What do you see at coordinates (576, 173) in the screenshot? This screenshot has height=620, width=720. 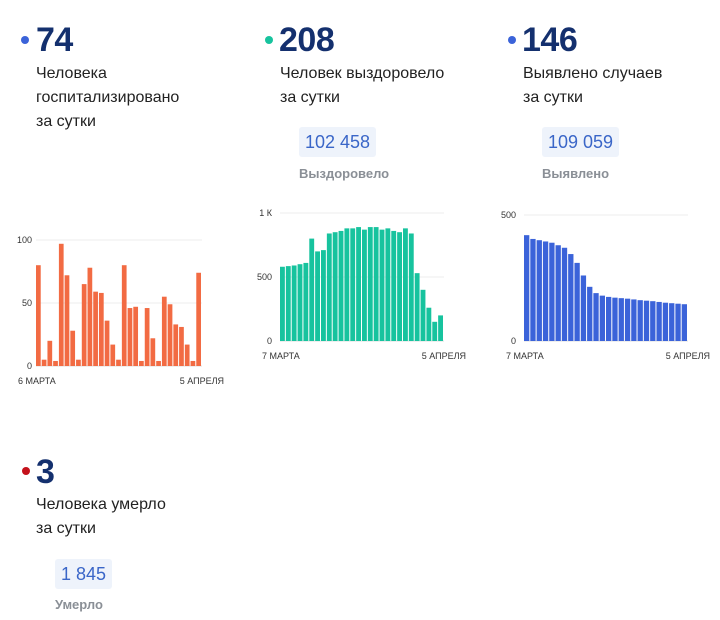 I see `cases-total-label: Выявлено` at bounding box center [576, 173].